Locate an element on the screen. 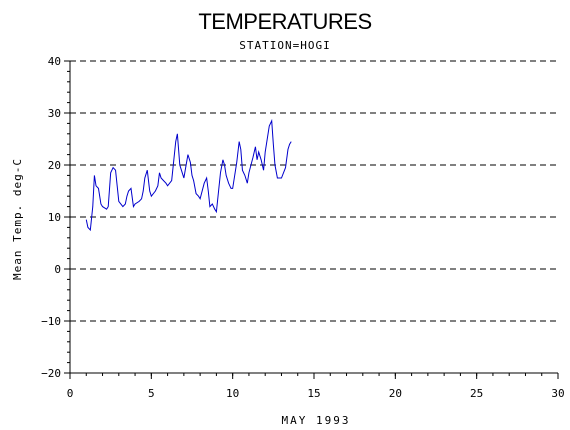 The image size is (570, 430). x-tick-label: 5 is located at coordinates (151, 393).